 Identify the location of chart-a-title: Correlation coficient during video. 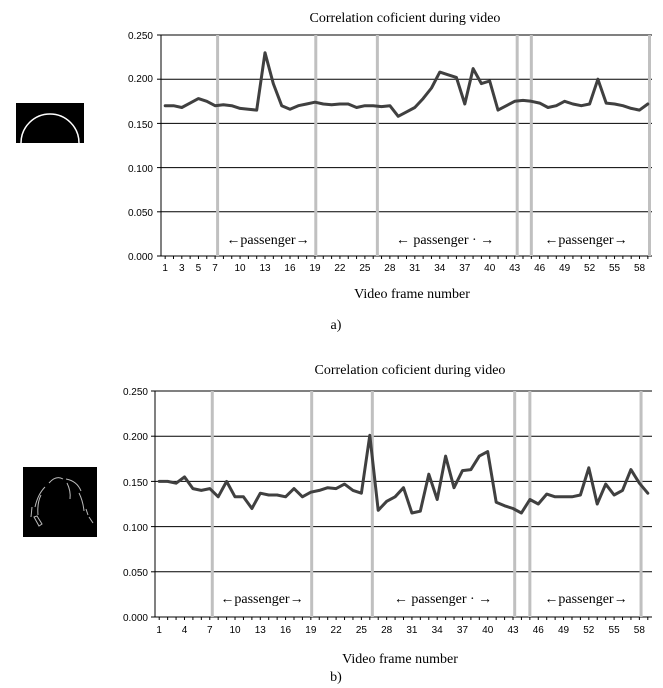
(405, 18).